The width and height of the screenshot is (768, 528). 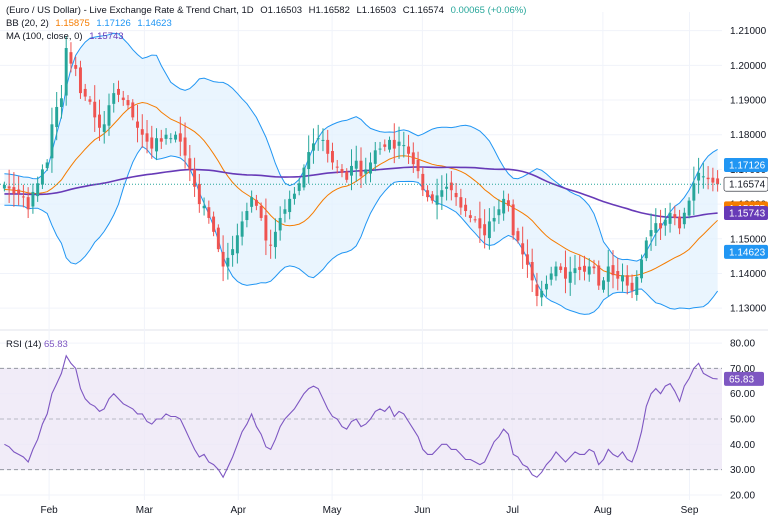 What do you see at coordinates (56, 344) in the screenshot?
I see `rsi-value: 65.83` at bounding box center [56, 344].